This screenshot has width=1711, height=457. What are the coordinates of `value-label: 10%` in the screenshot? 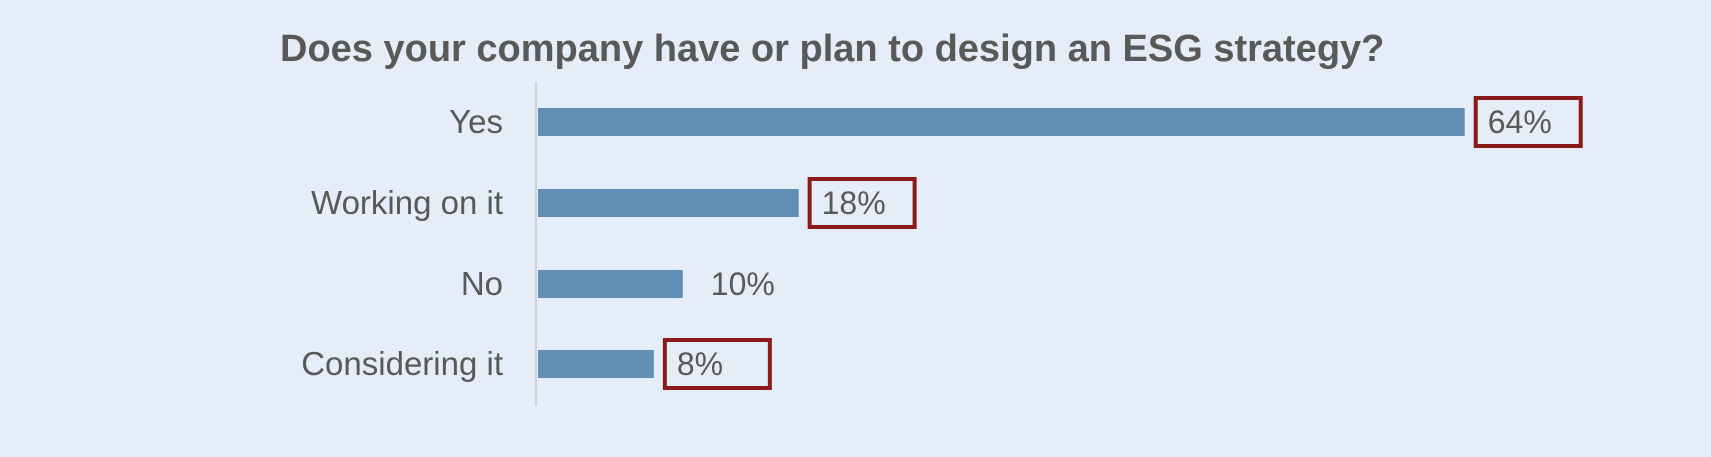 It's located at (743, 284).